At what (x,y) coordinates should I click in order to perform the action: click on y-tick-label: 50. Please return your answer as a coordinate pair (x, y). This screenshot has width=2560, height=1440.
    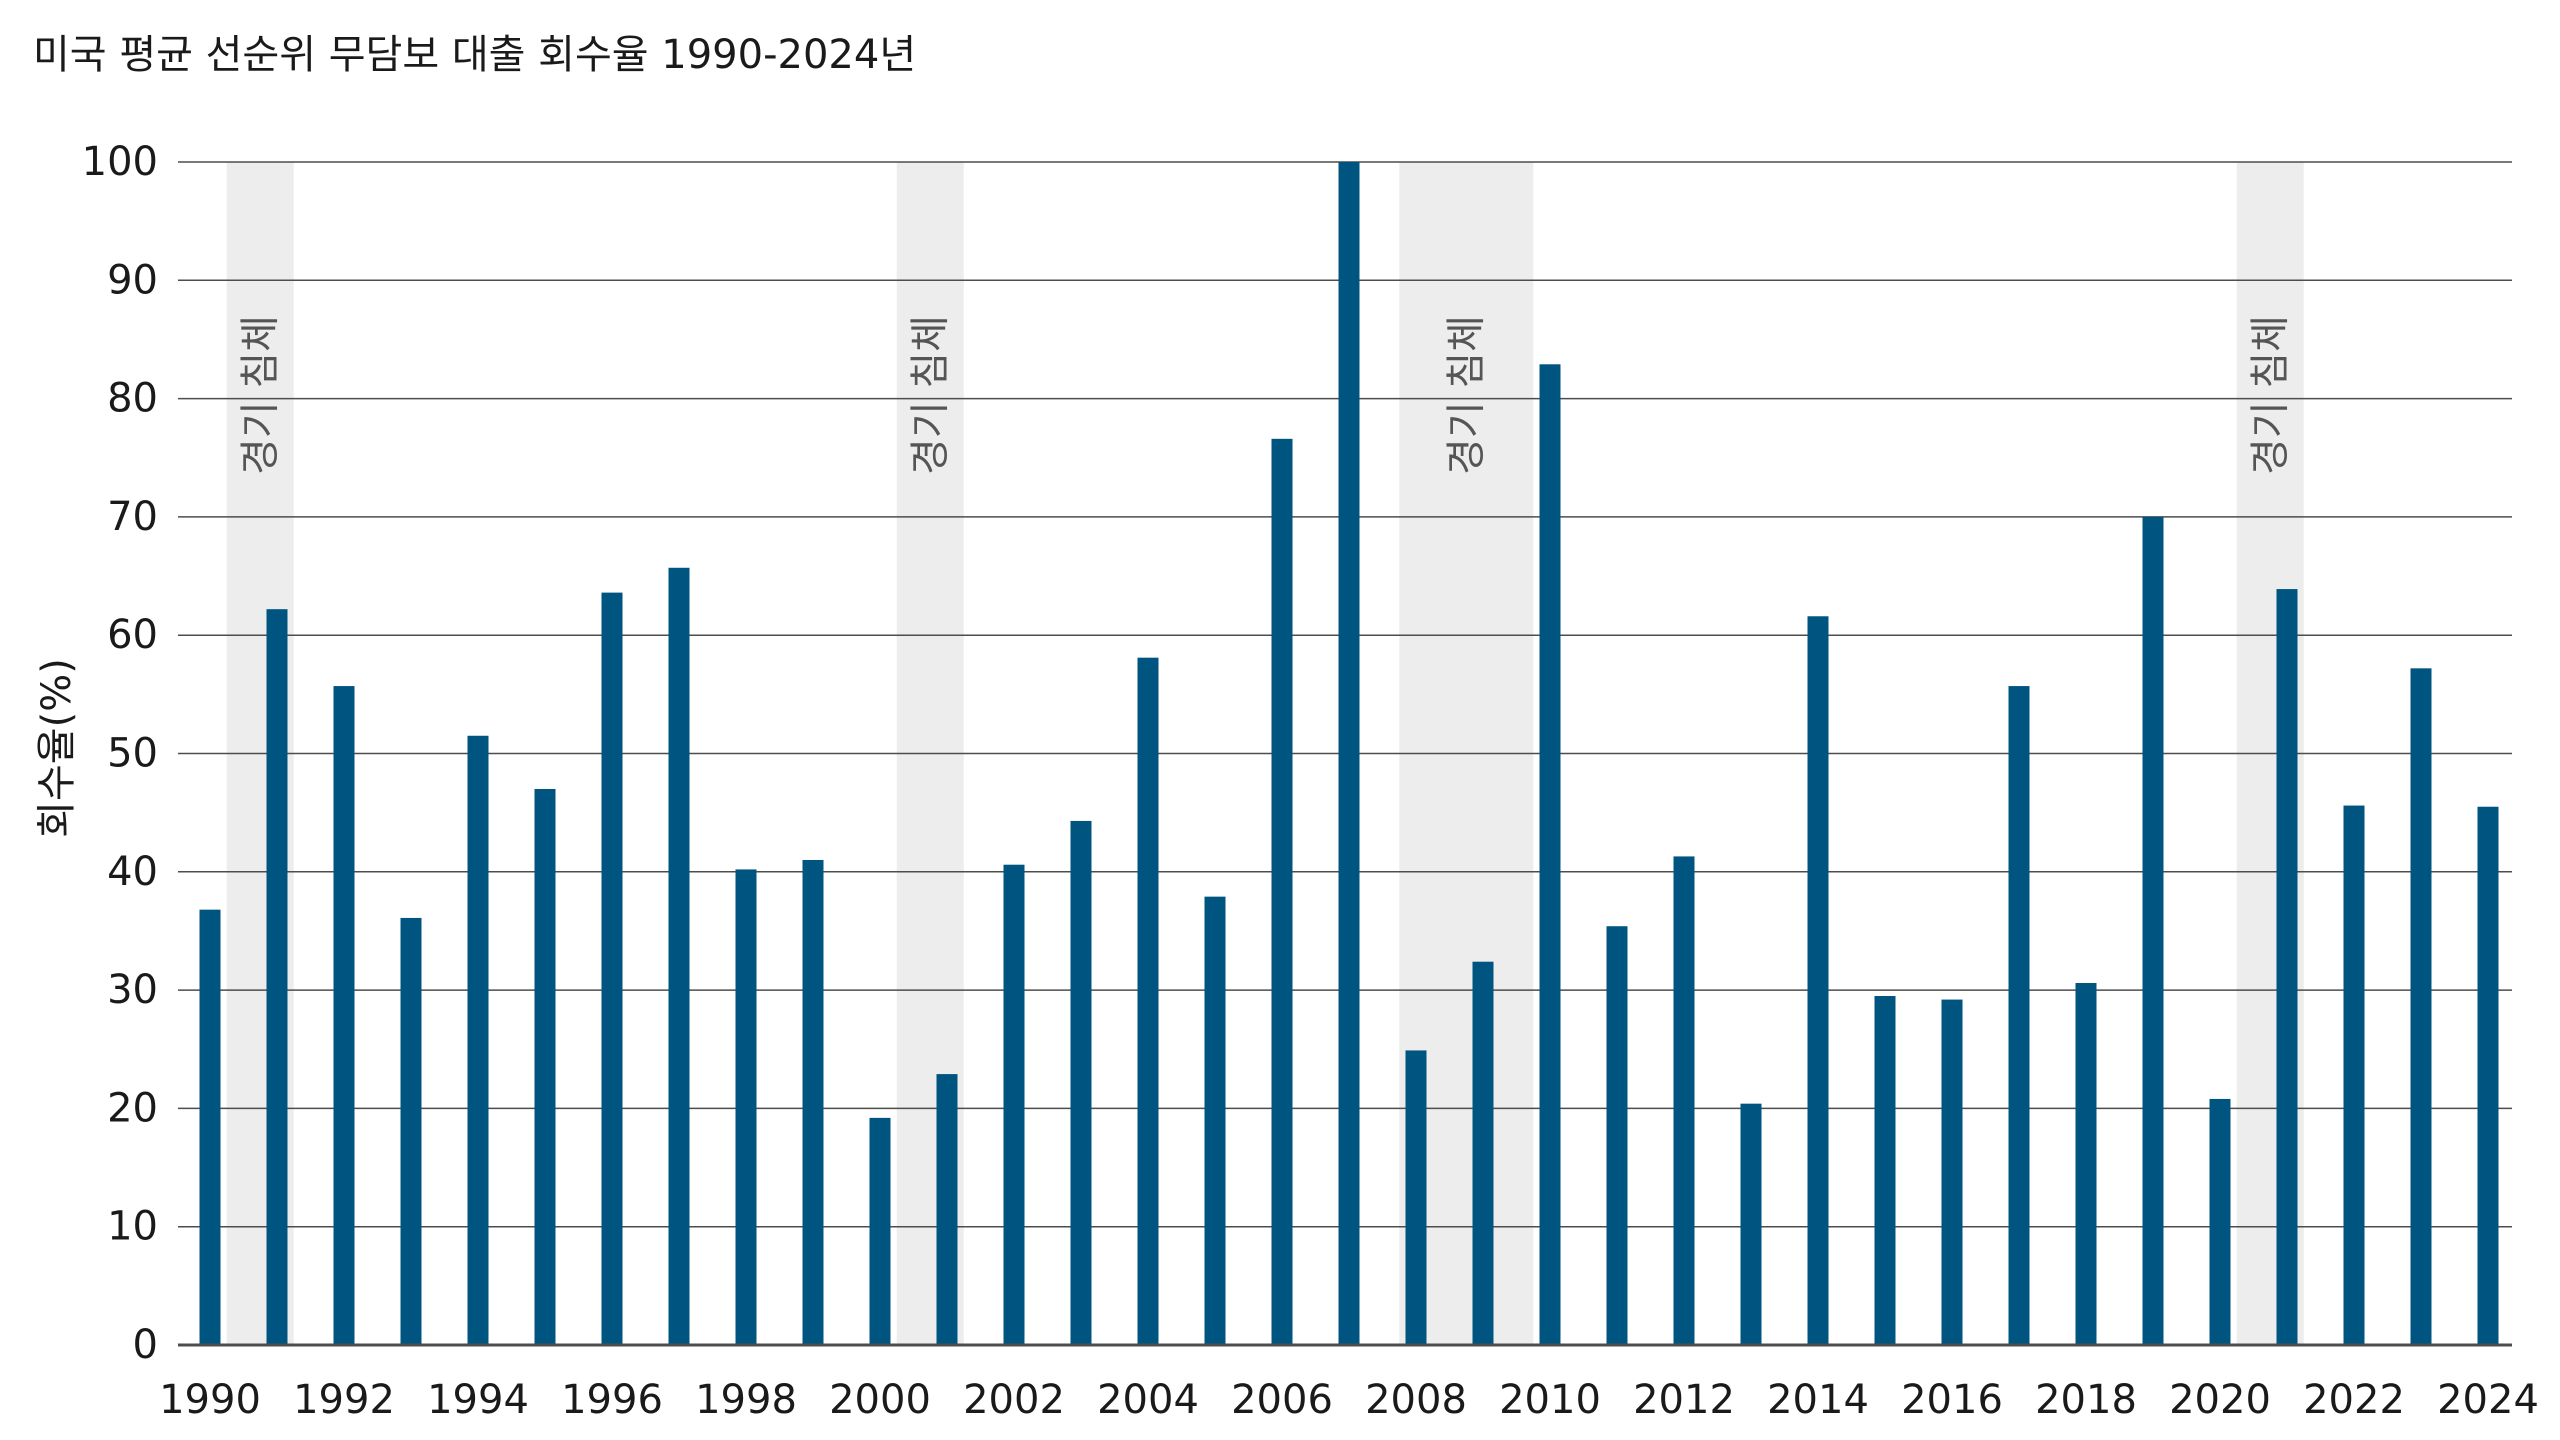
    Looking at the image, I should click on (132, 754).